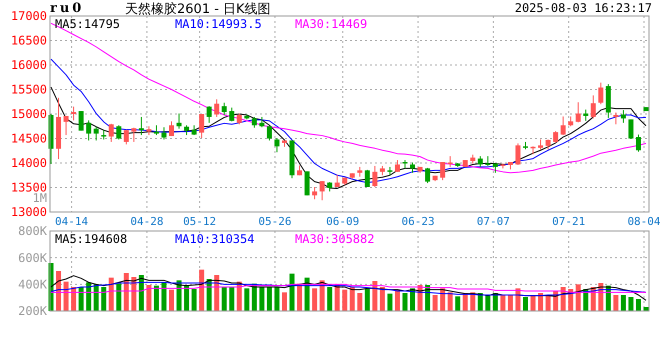 The height and width of the screenshot is (360, 660). I want to click on text: MA30:14469, so click(331, 24).